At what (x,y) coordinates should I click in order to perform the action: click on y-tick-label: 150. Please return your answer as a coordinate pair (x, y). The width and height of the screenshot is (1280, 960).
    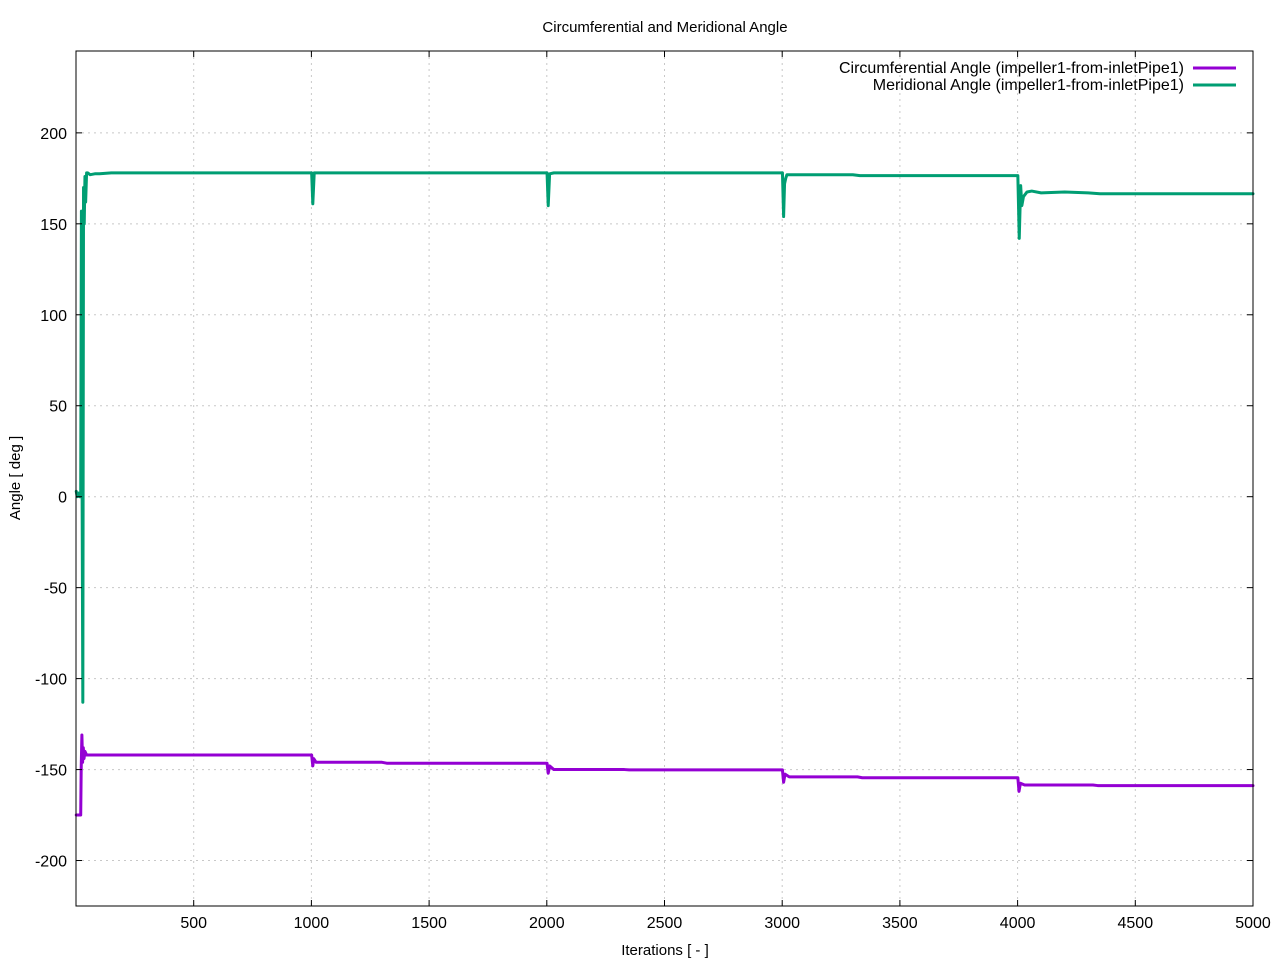
    Looking at the image, I should click on (53, 225).